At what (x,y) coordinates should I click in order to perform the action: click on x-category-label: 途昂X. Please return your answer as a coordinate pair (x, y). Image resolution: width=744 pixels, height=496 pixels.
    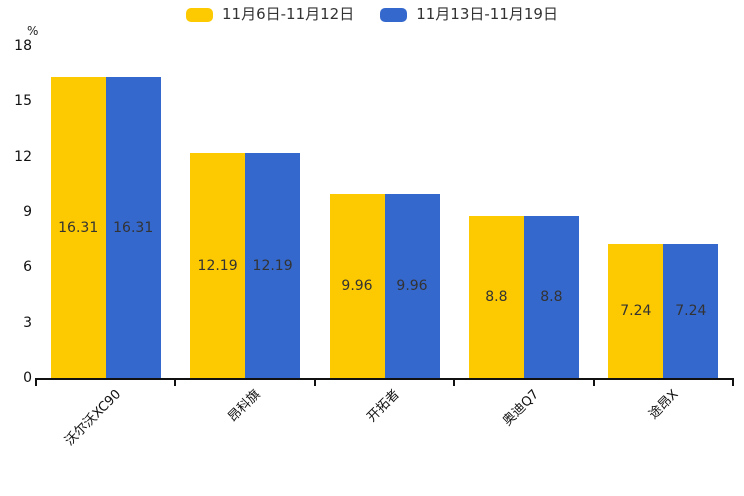
    Looking at the image, I should click on (664, 405).